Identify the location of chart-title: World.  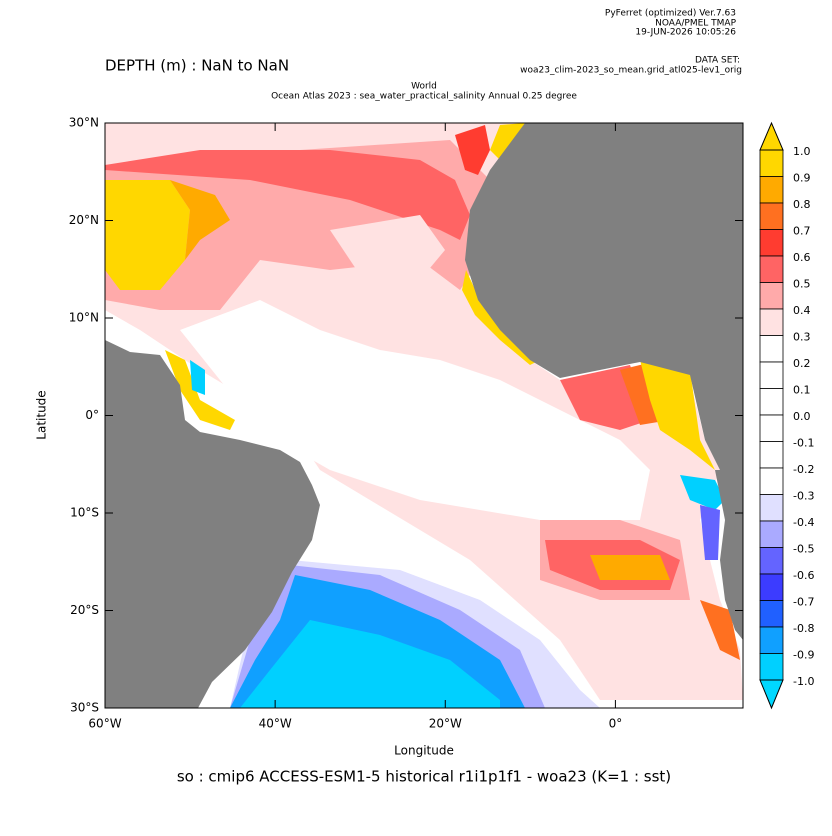
(424, 87).